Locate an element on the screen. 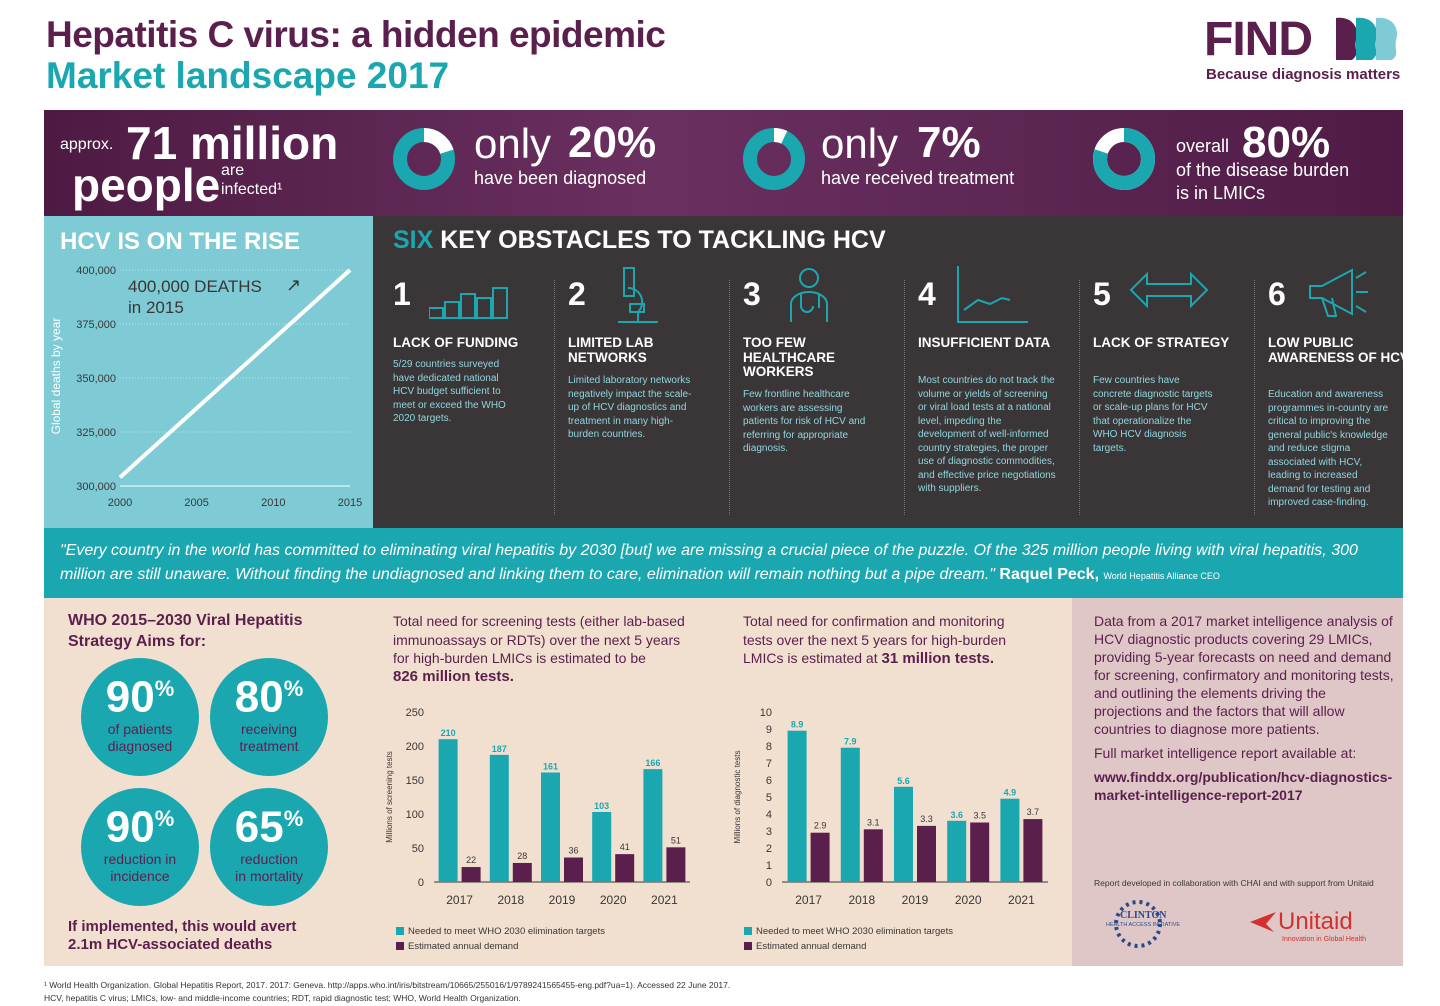 The width and height of the screenshot is (1440, 1006). stat3-value: 7% is located at coordinates (949, 142).